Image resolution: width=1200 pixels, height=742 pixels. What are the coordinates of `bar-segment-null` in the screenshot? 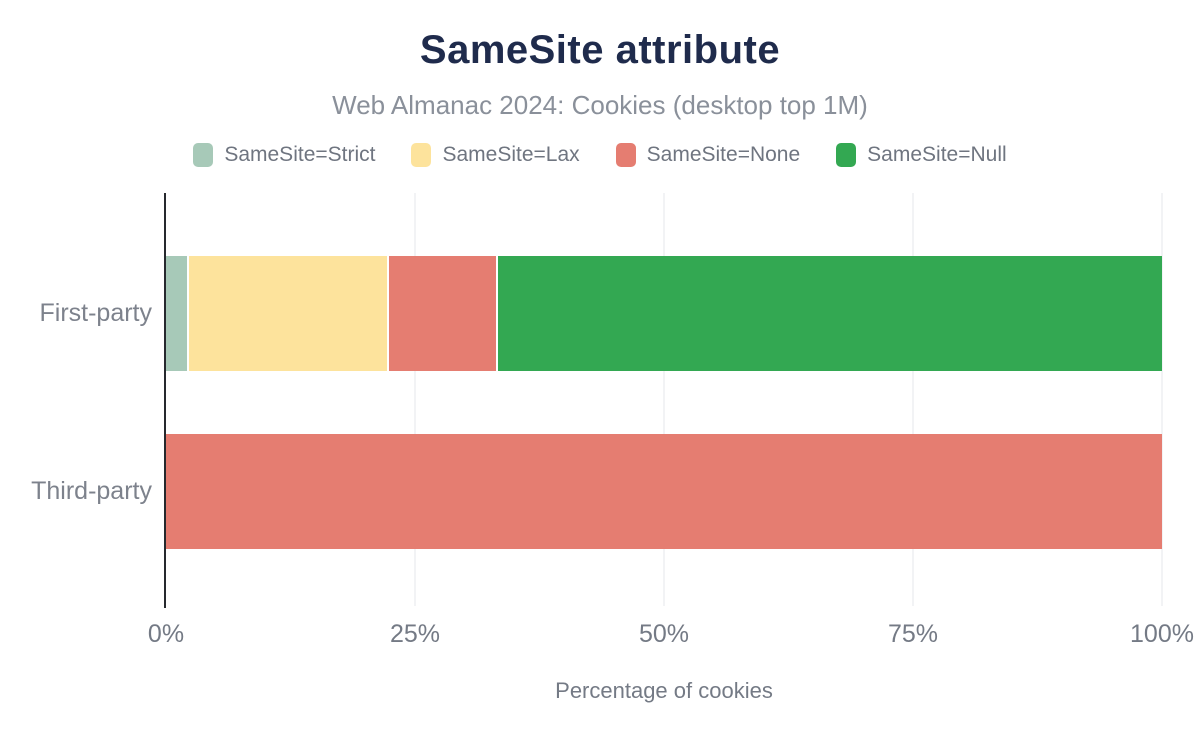 It's located at (828, 313).